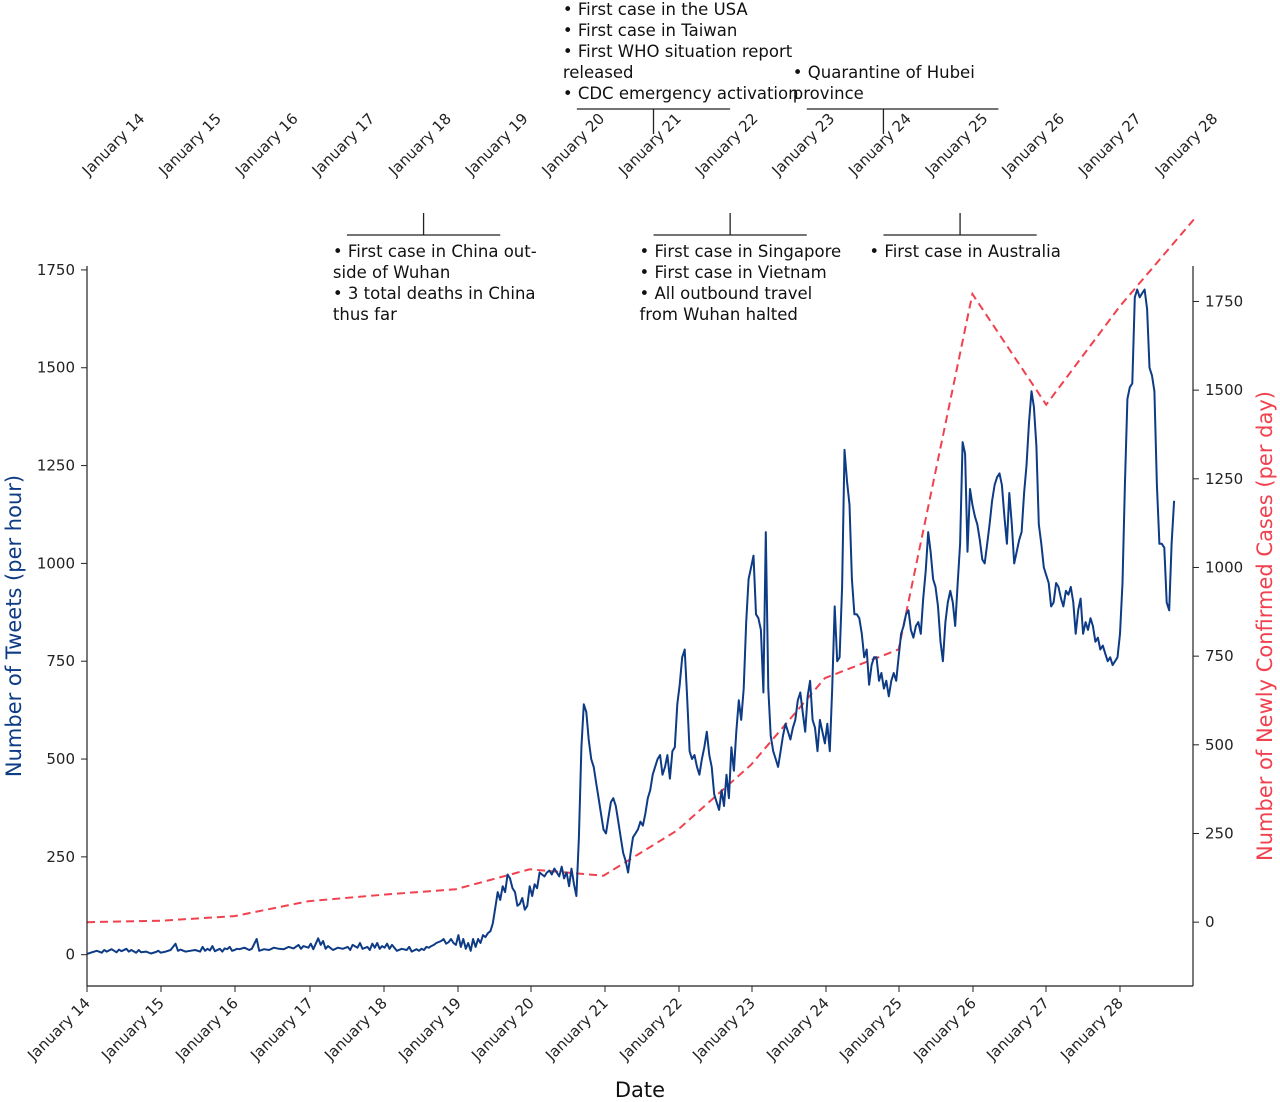 Image resolution: width=1280 pixels, height=1102 pixels. What do you see at coordinates (56, 368) in the screenshot?
I see `left-tick-label: 1500` at bounding box center [56, 368].